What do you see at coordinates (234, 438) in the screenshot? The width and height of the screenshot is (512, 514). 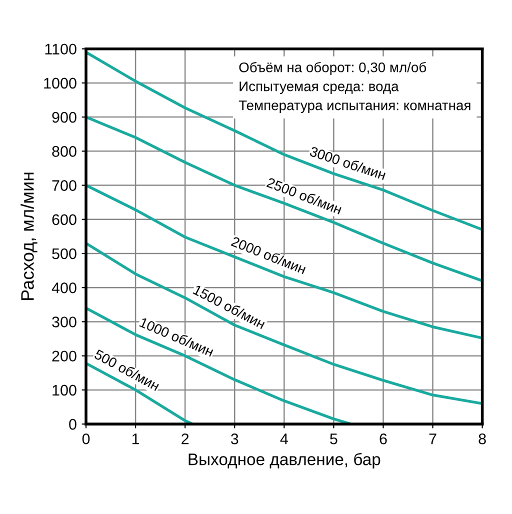 I see `x-tick-label: 3` at bounding box center [234, 438].